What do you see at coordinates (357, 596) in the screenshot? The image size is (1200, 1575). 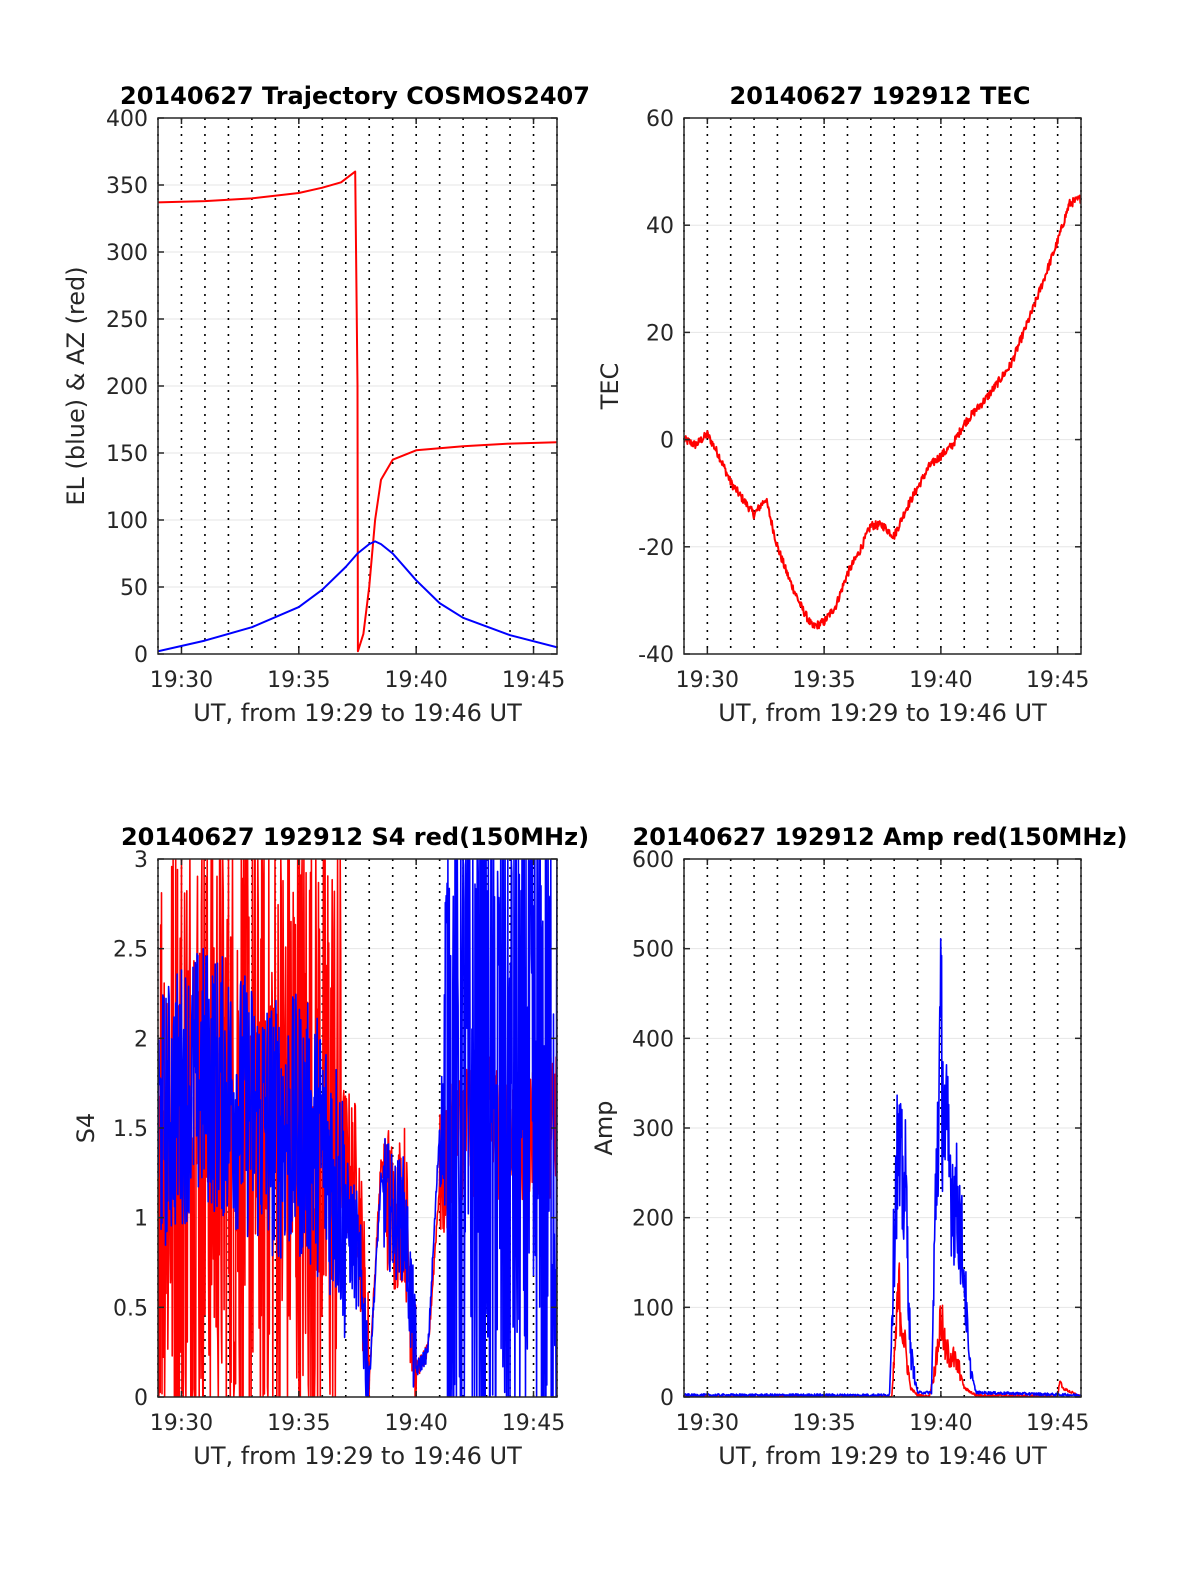 I see `trajectory-series-blue` at bounding box center [357, 596].